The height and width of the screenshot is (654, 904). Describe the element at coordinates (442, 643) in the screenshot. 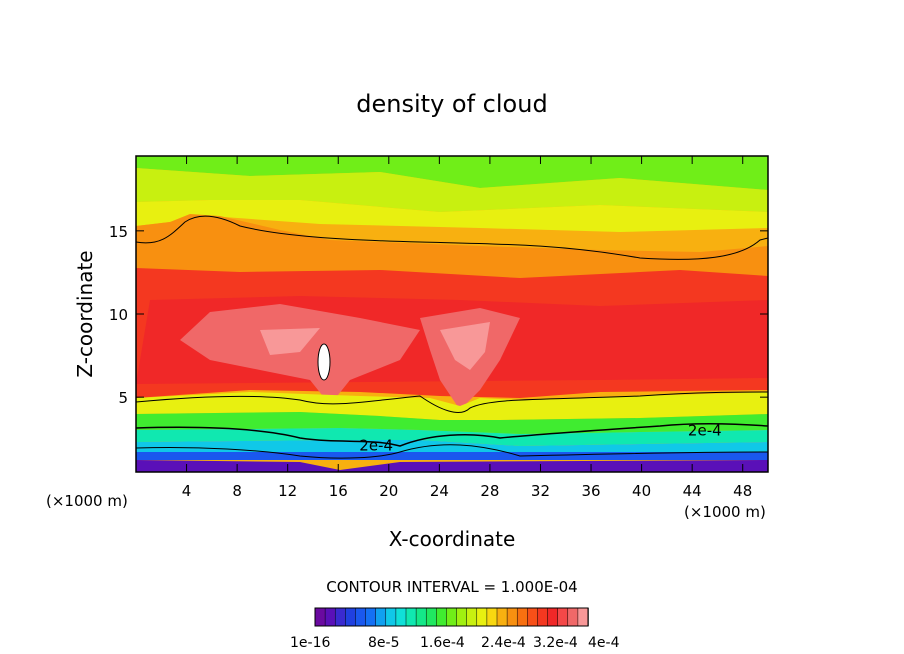

I see `colorbar-tick-label: 1.6e-4` at that location.